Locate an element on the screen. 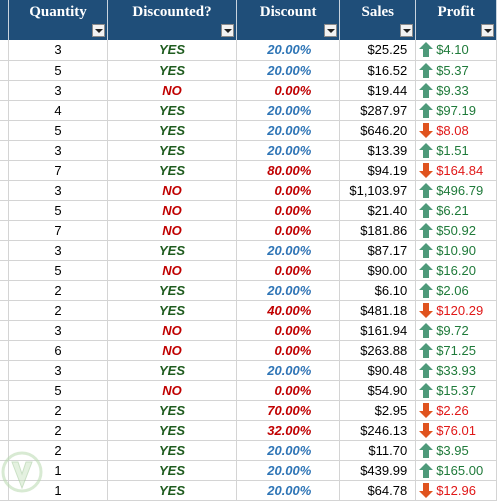  sales-cell: $287.97 is located at coordinates (378, 110).